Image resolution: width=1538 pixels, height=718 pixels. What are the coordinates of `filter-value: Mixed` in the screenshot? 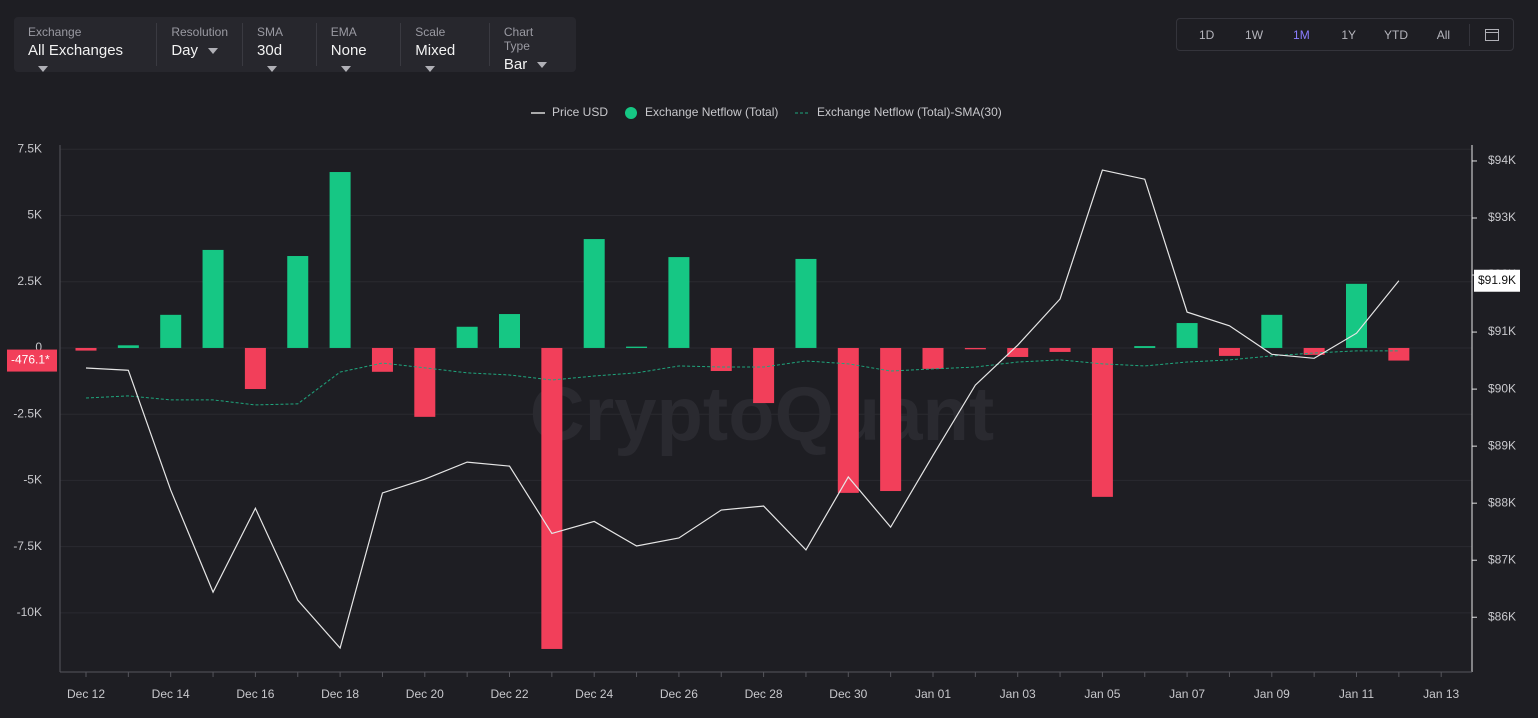 It's located at (435, 50).